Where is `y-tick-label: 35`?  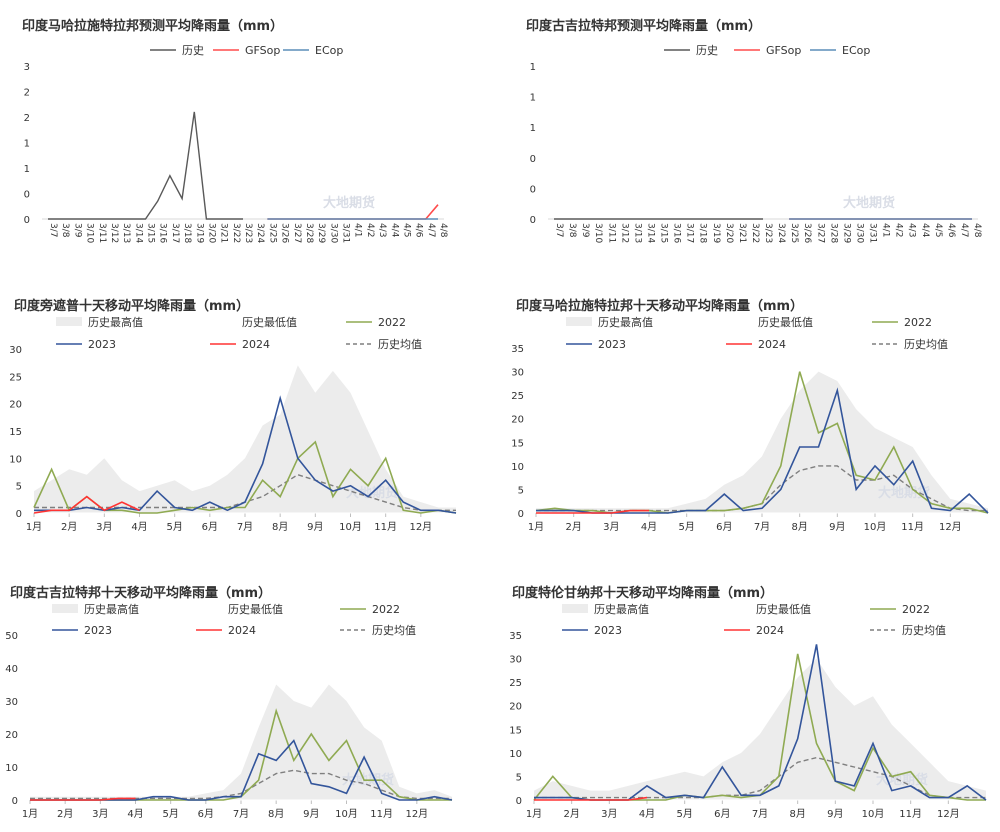
y-tick-label: 35 is located at coordinates (515, 636).